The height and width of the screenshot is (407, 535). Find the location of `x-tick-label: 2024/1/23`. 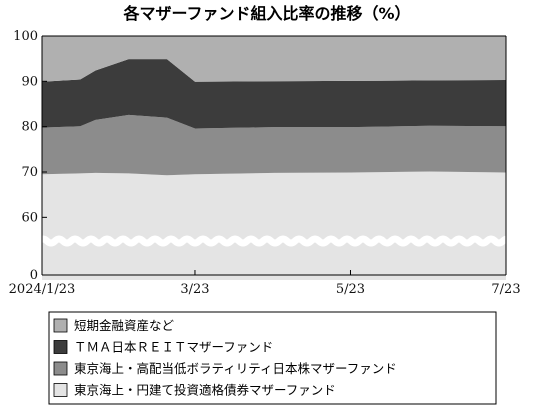

x-tick-label: 2024/1/23 is located at coordinates (42, 289).